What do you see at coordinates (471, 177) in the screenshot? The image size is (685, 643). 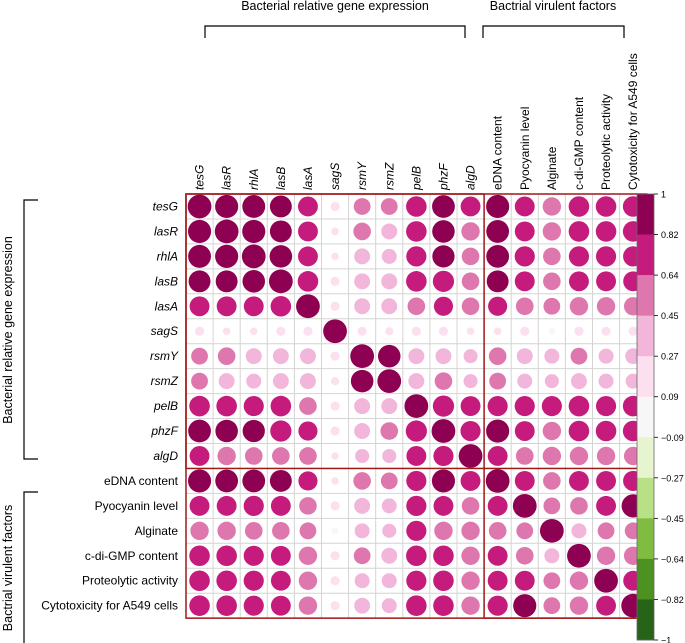 I see `column-label: algD` at bounding box center [471, 177].